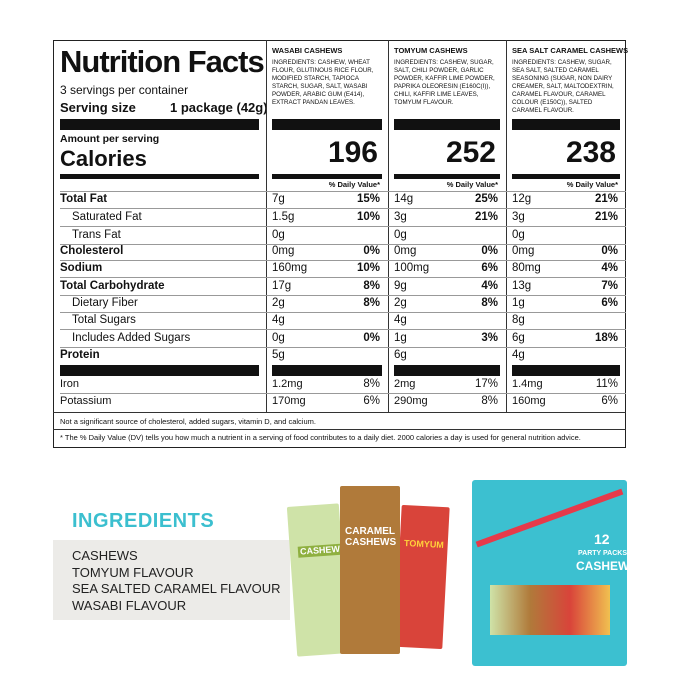  I want to click on box, so click(549, 573).